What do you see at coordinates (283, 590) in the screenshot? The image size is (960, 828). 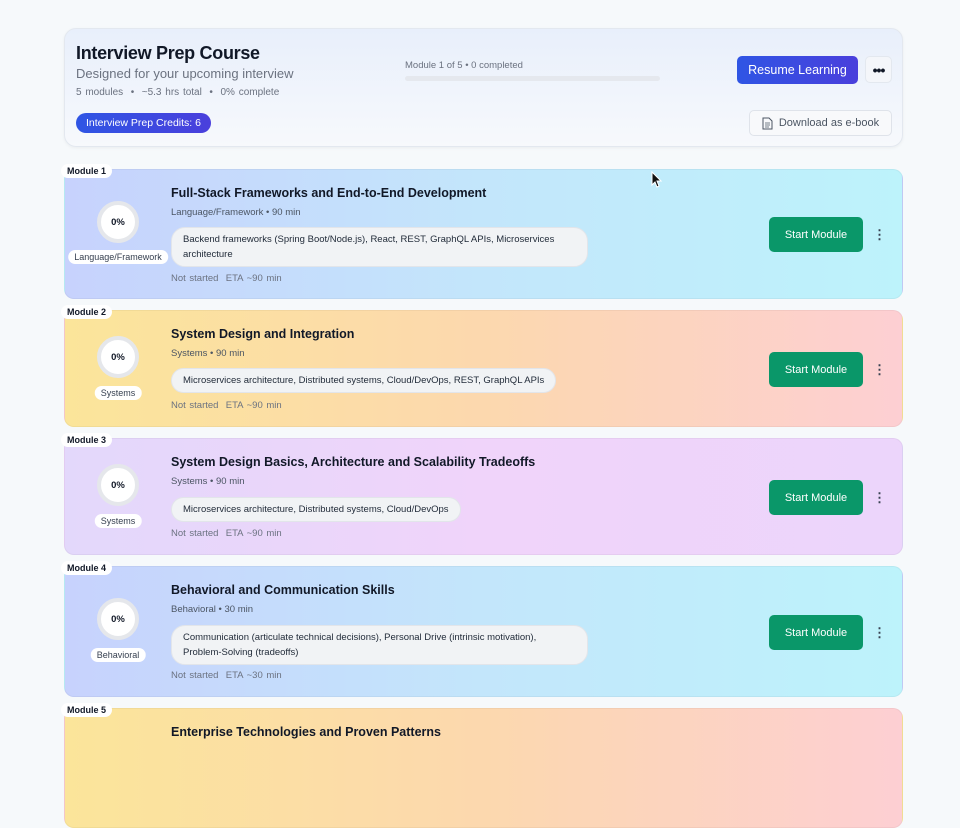 I see `module-title: Behavioral and Communication Skills` at bounding box center [283, 590].